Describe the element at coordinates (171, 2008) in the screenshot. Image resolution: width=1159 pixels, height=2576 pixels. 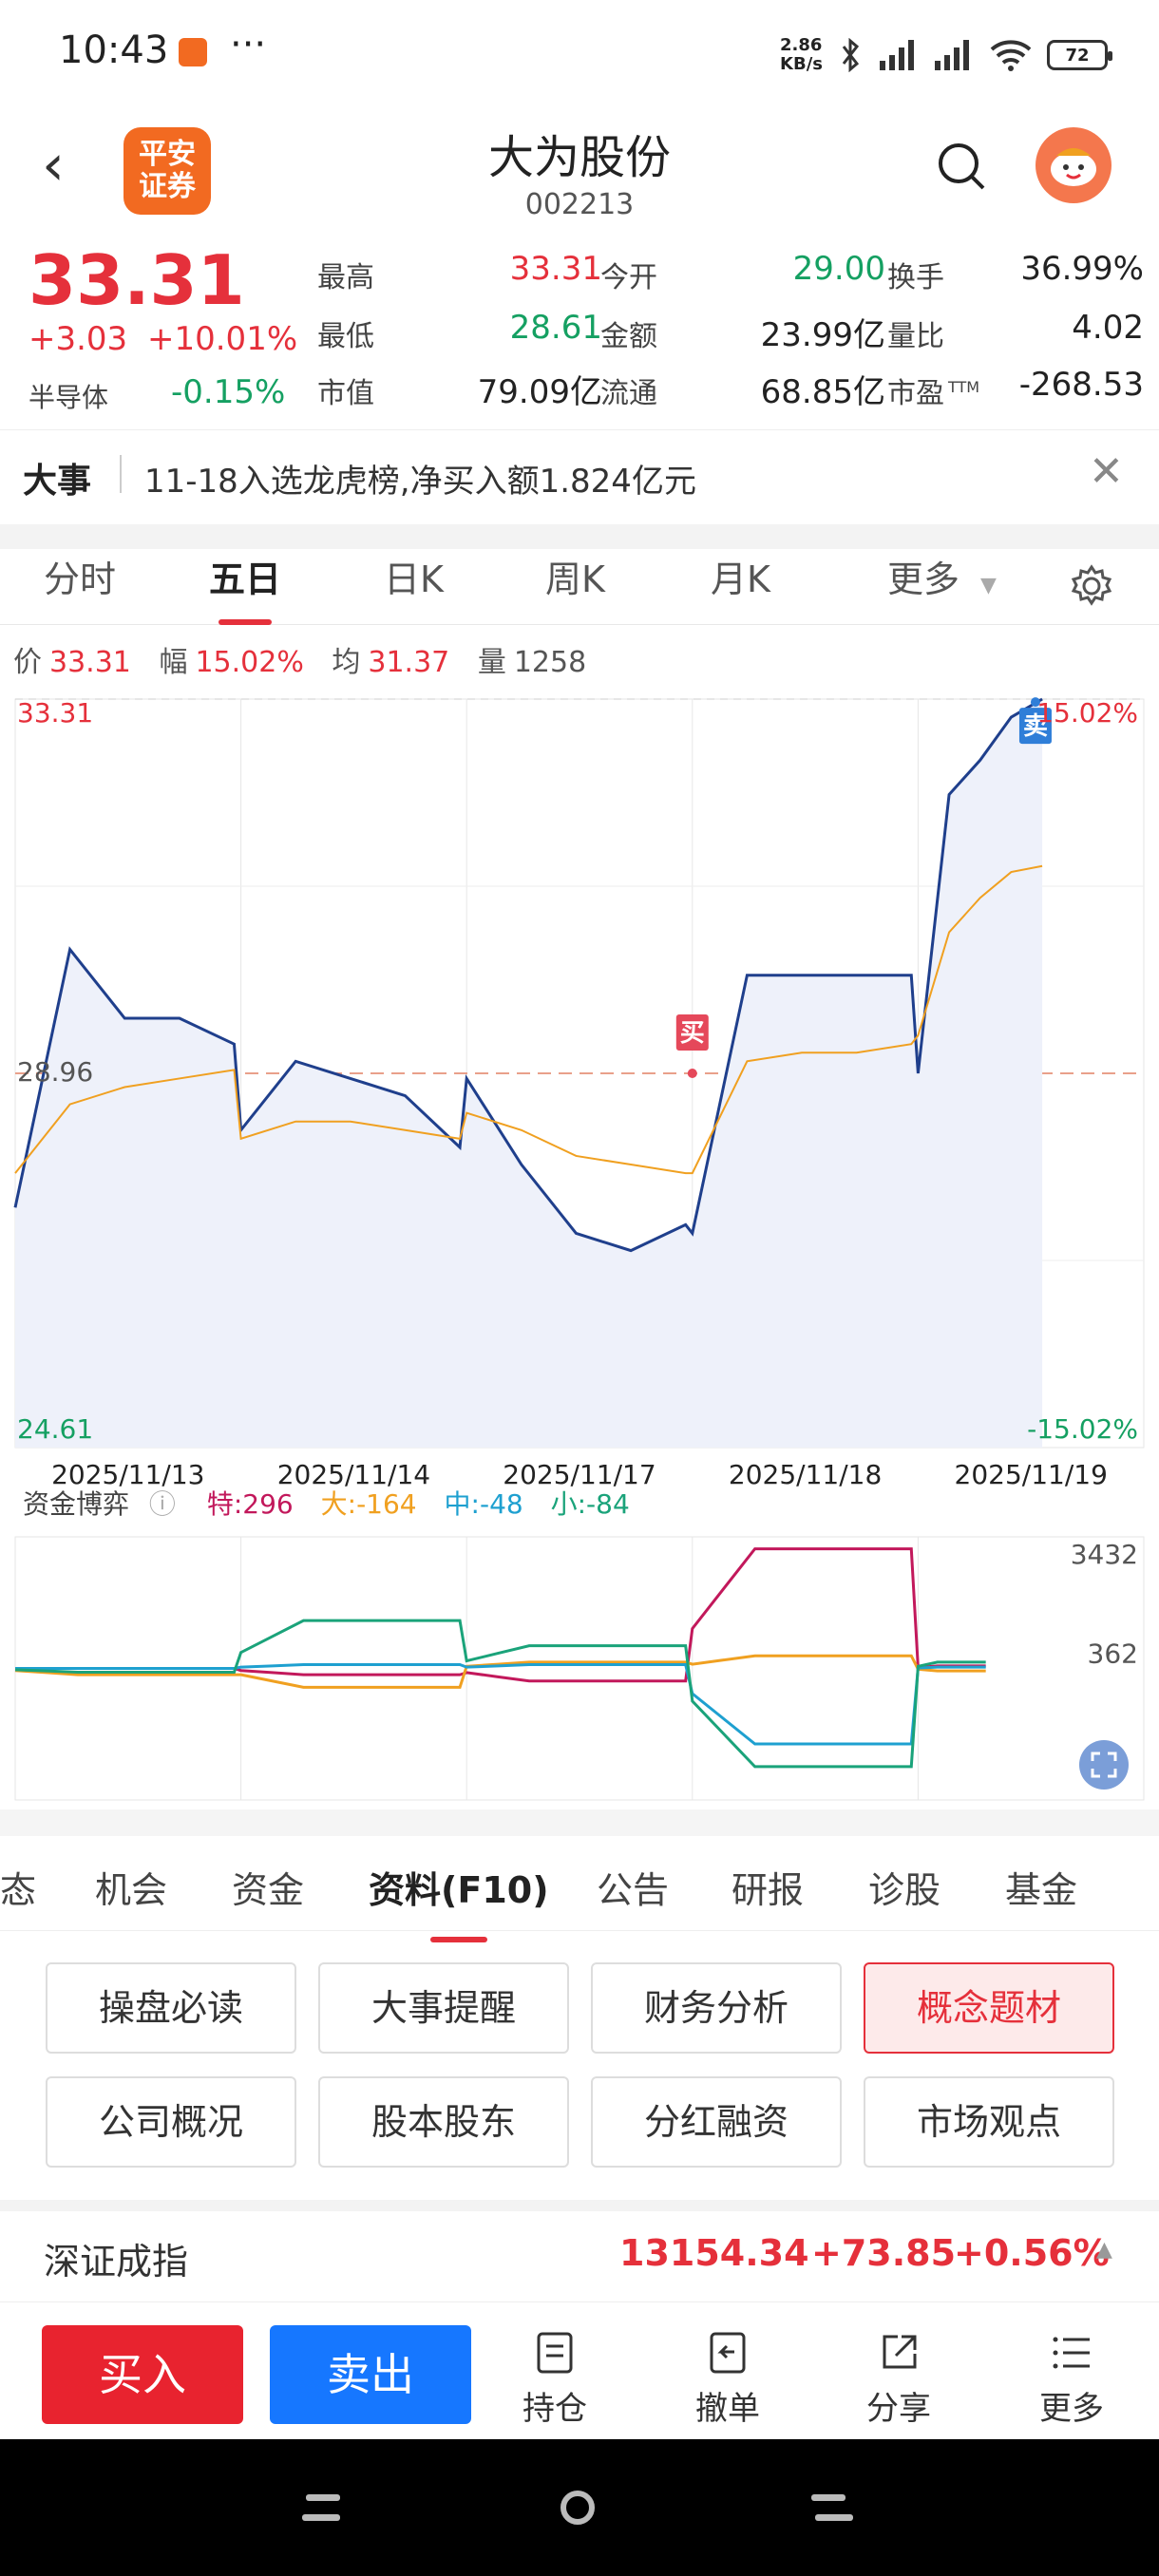
I see `button-trading-must-read: 操盘必读` at that location.